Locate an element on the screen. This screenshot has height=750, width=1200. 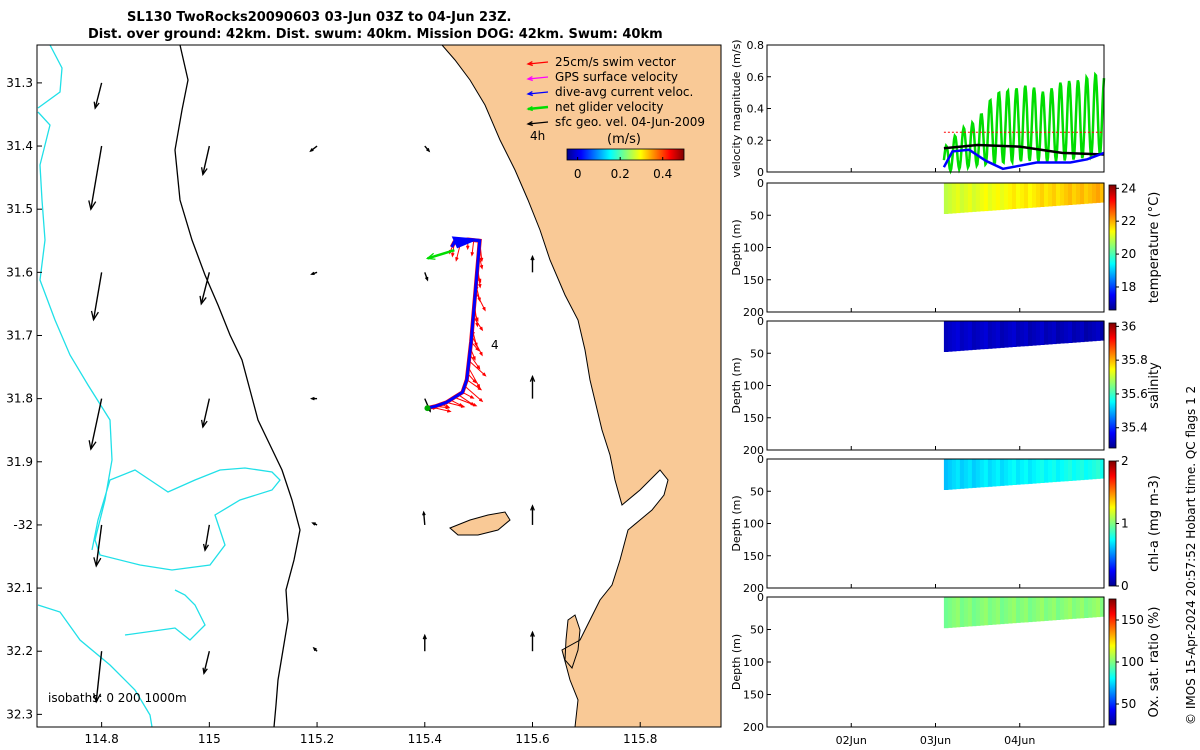
y-tick-label: 0.8 is located at coordinates (756, 45).